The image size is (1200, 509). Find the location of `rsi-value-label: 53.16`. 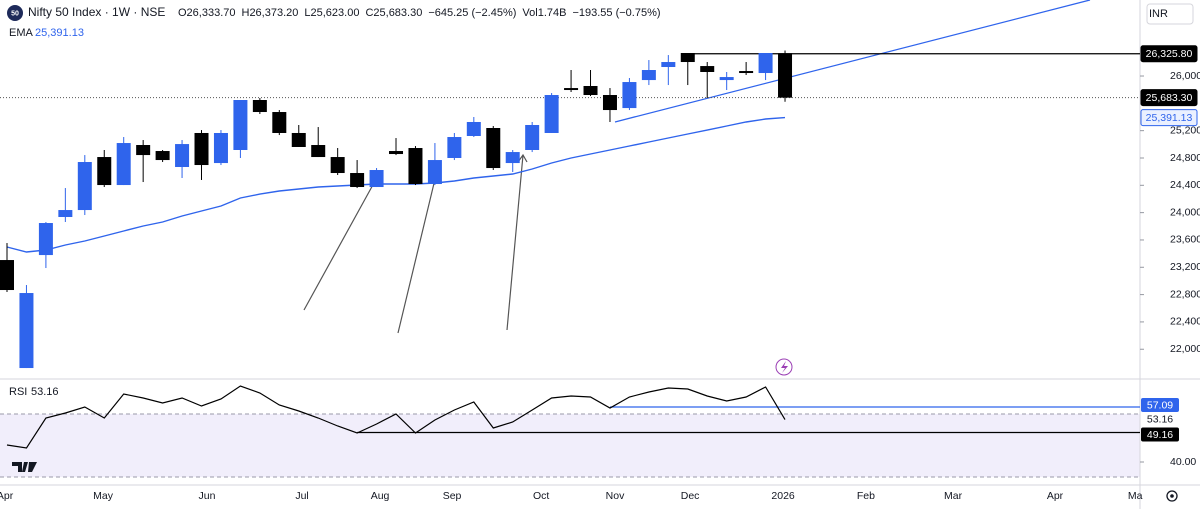

rsi-value-label: 53.16 is located at coordinates (1160, 419).